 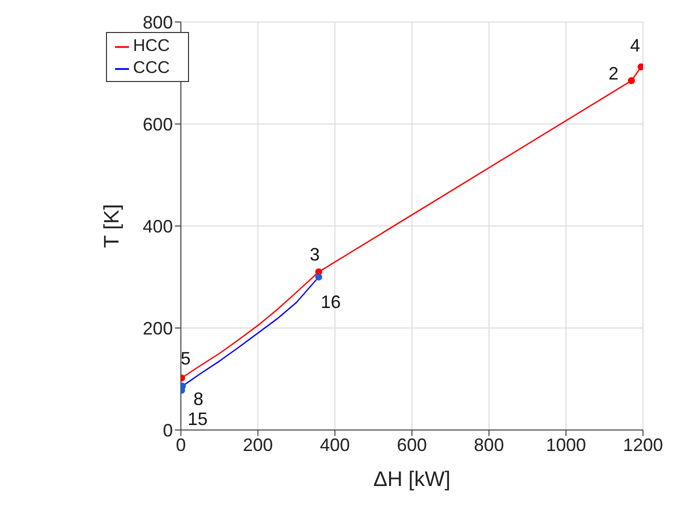 I want to click on annotation: 16, so click(x=330, y=302).